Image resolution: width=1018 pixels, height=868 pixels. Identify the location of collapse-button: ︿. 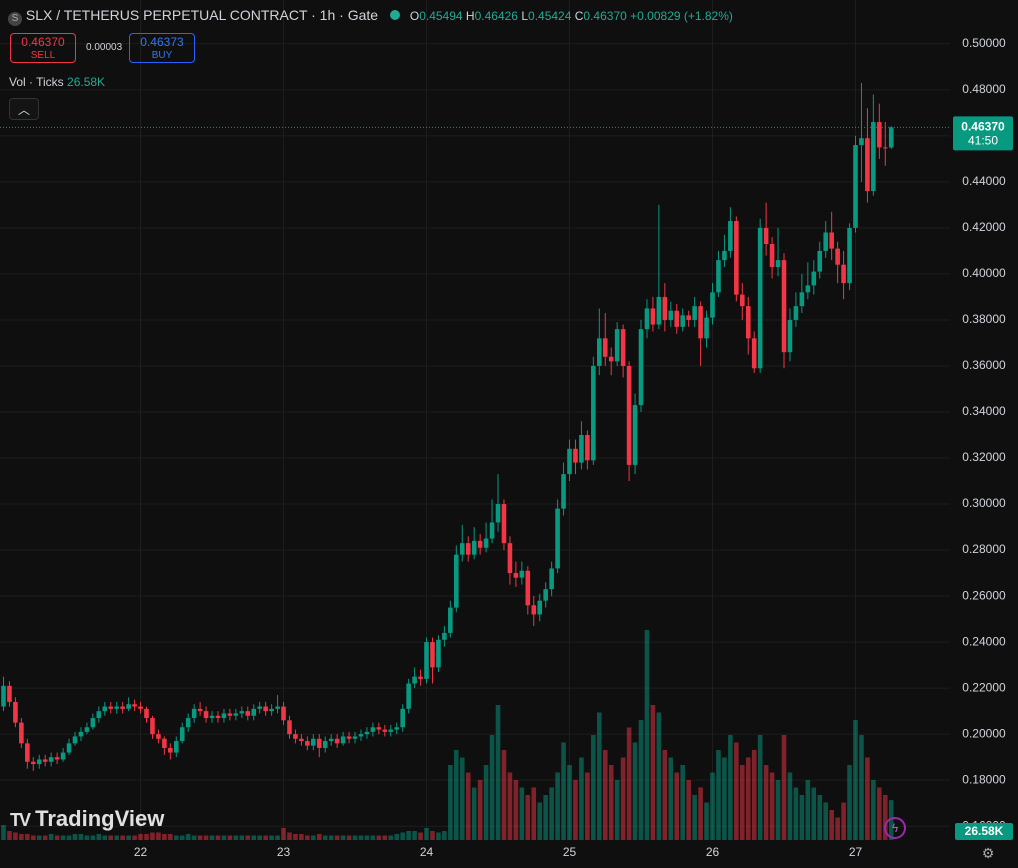
(24, 109).